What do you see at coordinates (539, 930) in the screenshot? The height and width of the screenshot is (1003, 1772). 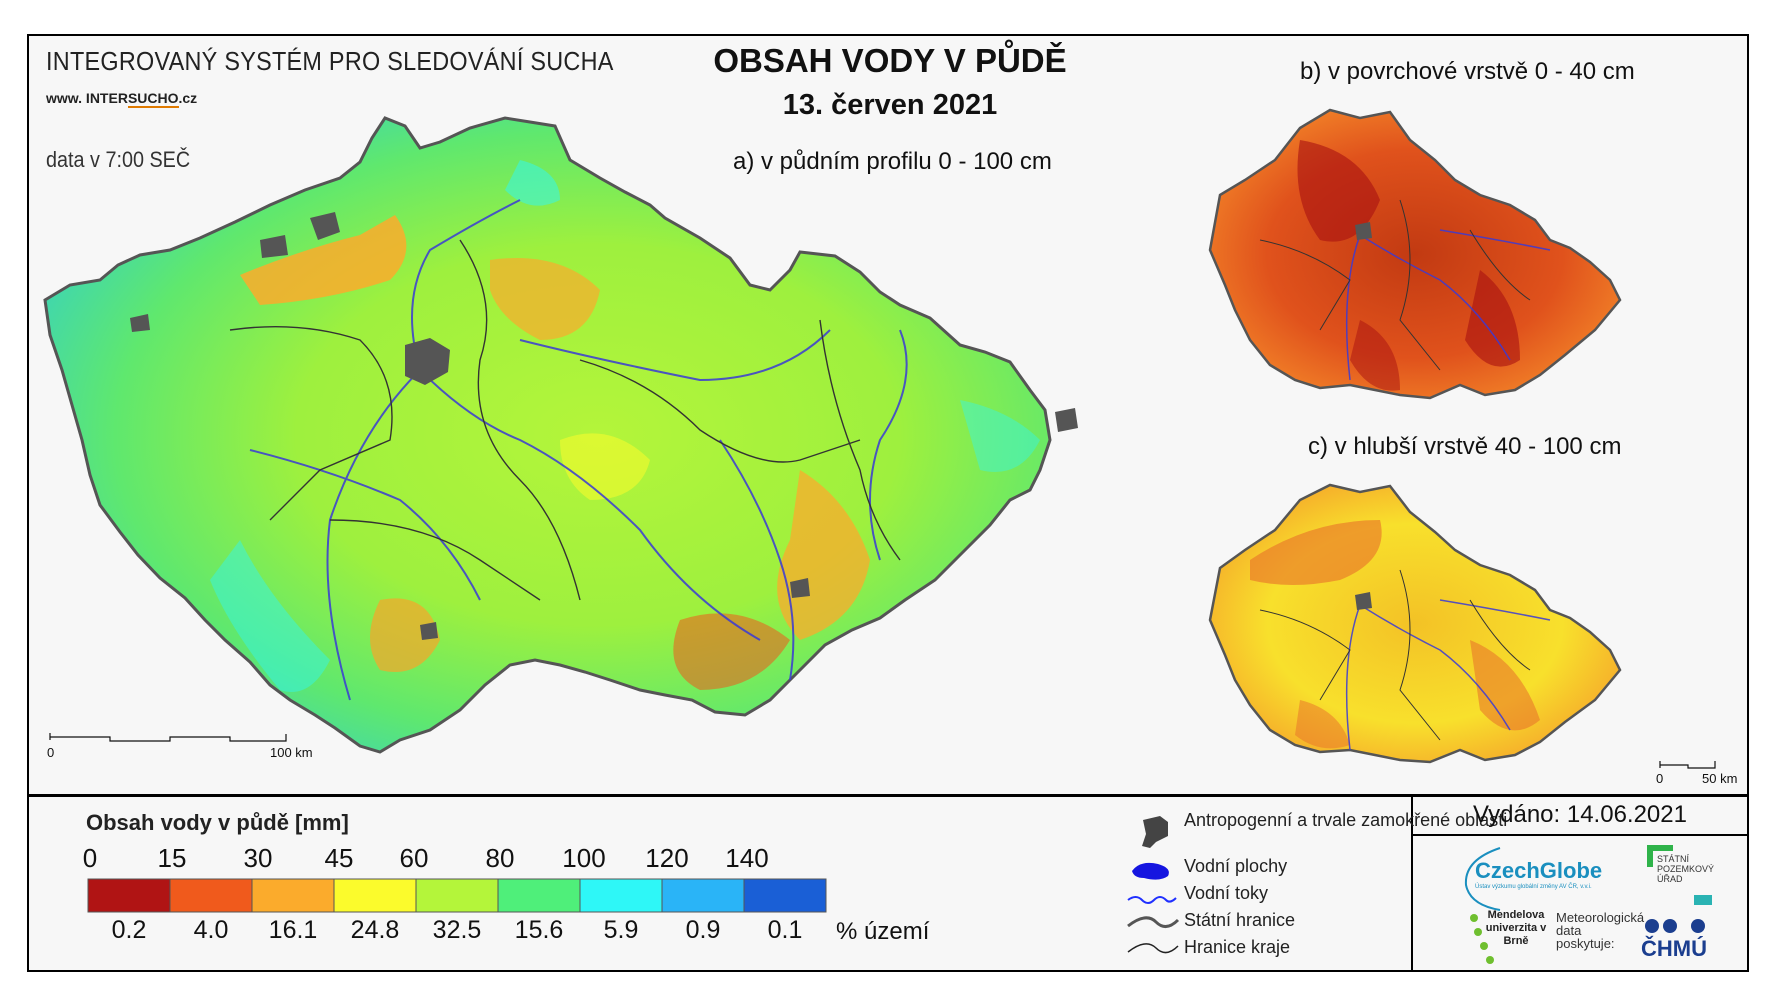 I see `legend-percent: 15.6` at bounding box center [539, 930].